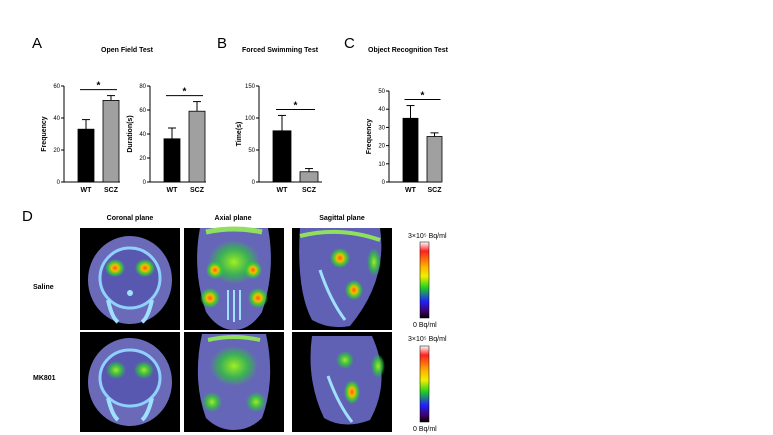 The width and height of the screenshot is (773, 435). I want to click on scale-min-label-2: 0 Bq/ml, so click(425, 429).